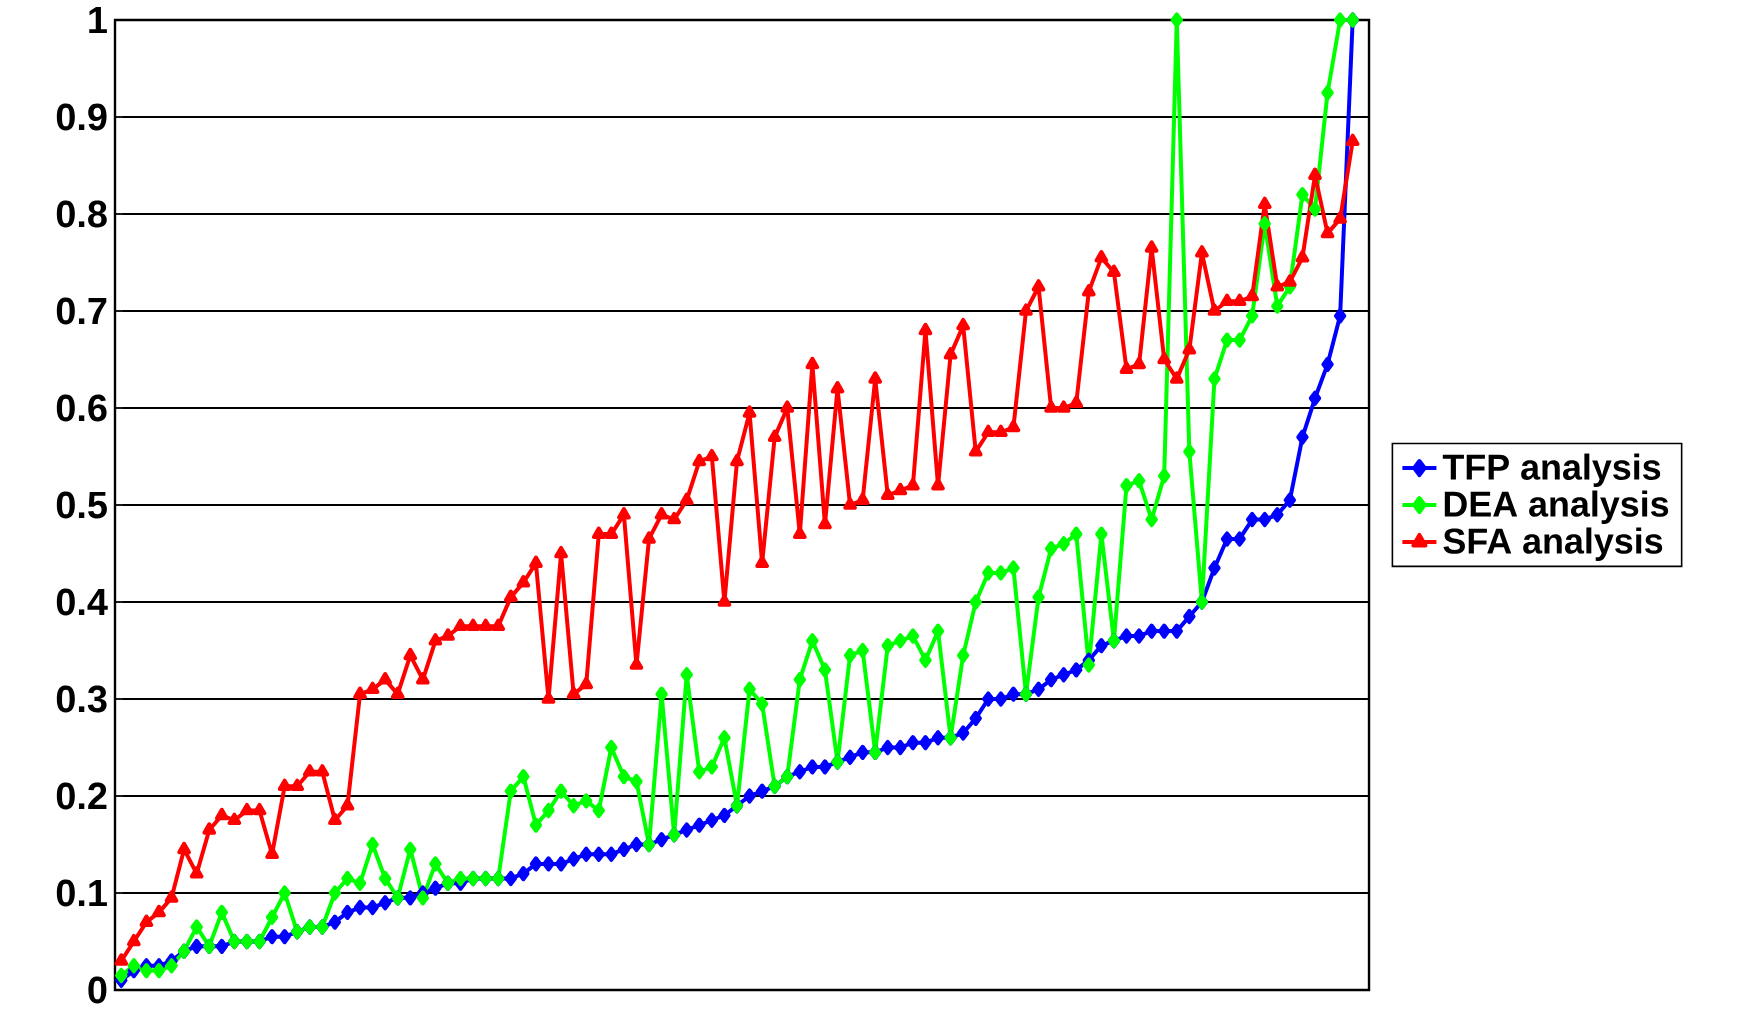 This screenshot has height=1010, width=1756. Describe the element at coordinates (81, 214) in the screenshot. I see `y-tick-label: 0.8` at that location.